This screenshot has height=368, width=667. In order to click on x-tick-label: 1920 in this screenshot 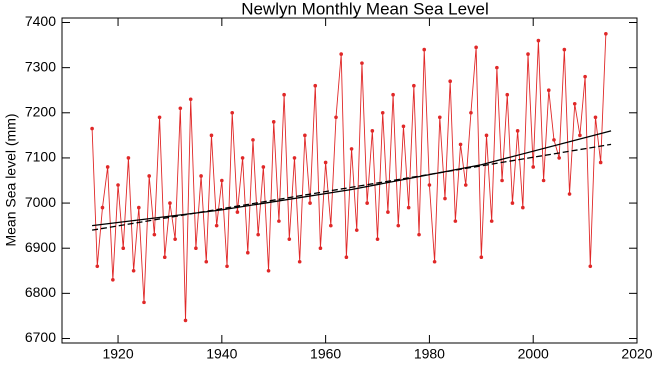, I will do `click(117, 354)`.